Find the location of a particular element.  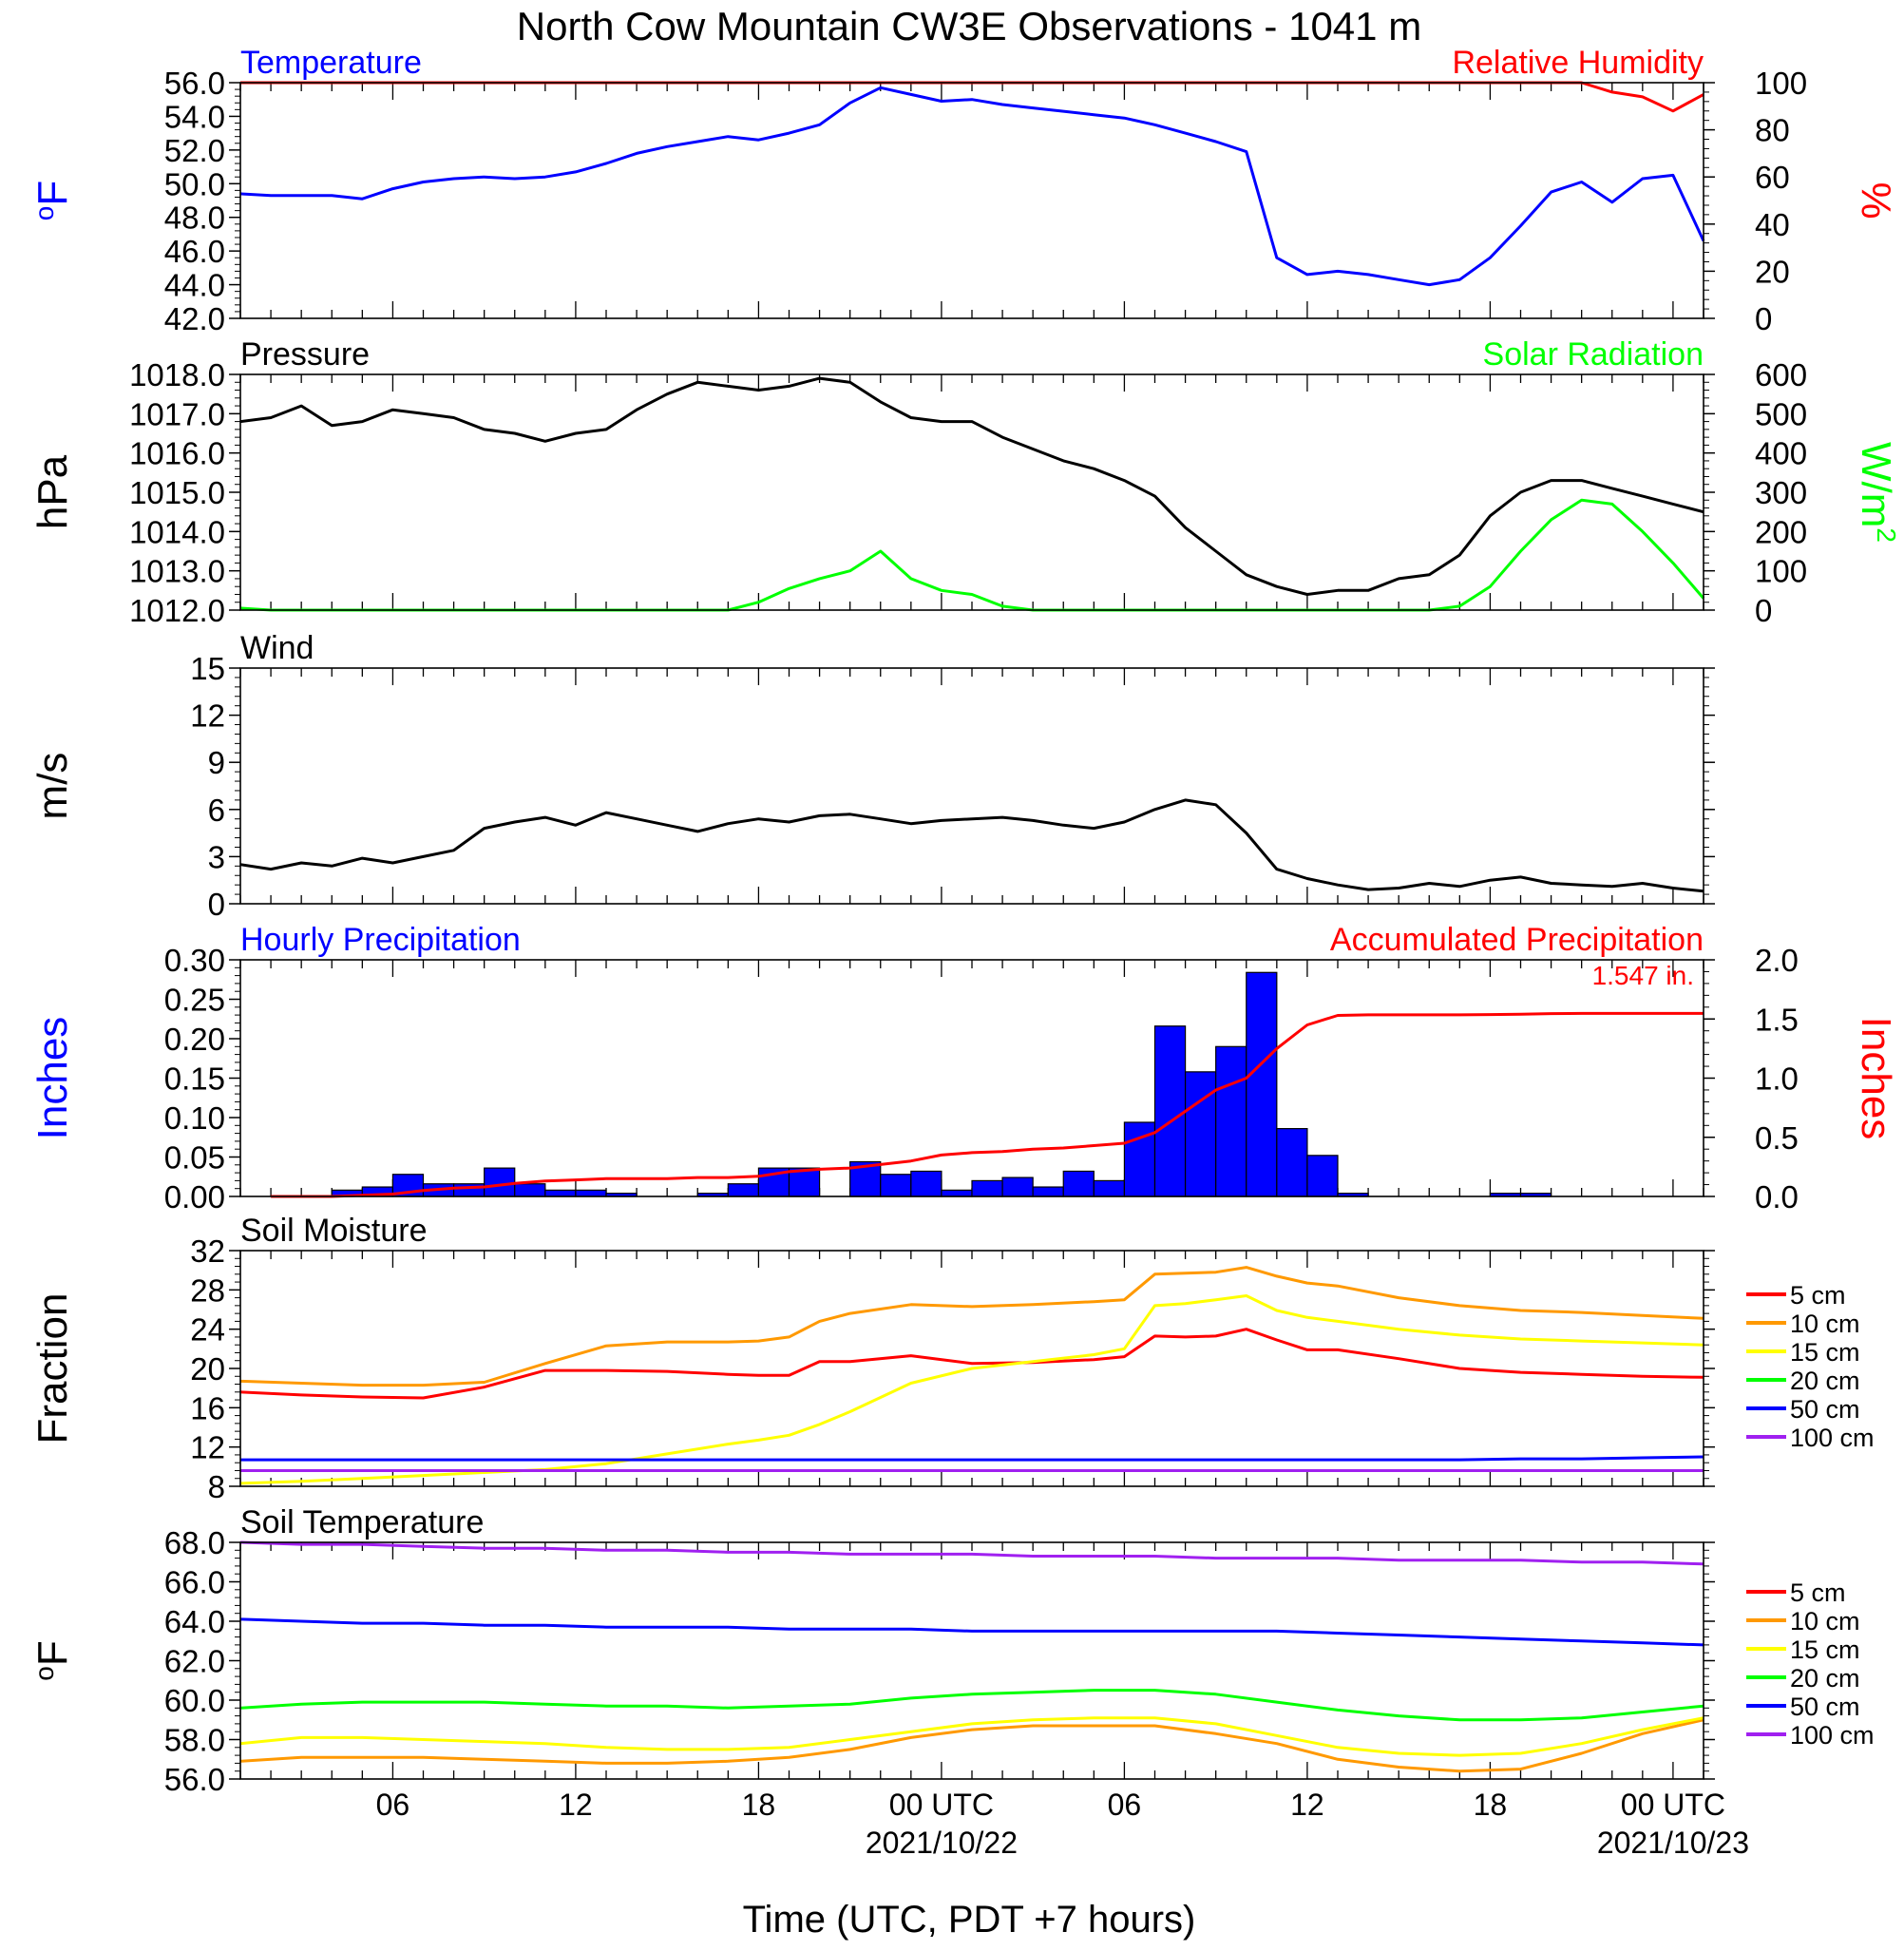

y-tick-label-left: 6 is located at coordinates (217, 810).